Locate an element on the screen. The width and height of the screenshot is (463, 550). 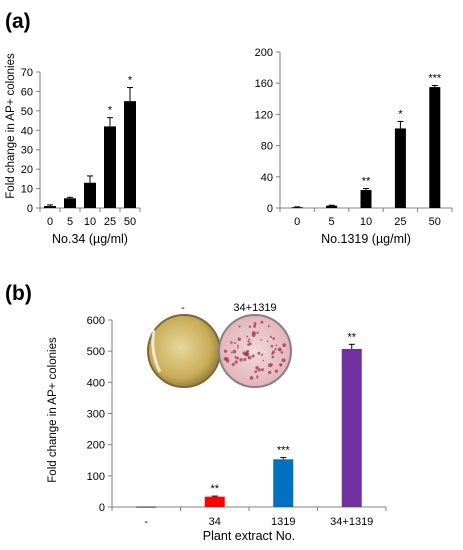
petri-label-combined: 34+1319 is located at coordinates (254, 308).